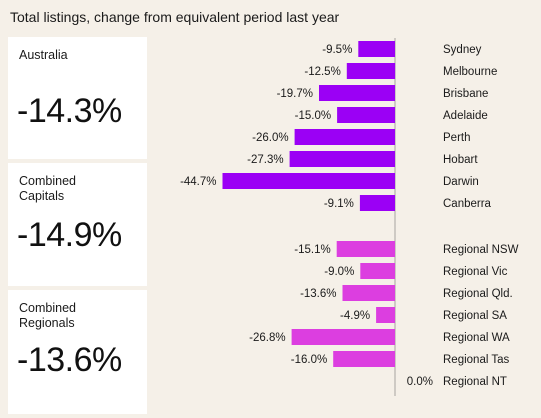  I want to click on bar-darwin, so click(308, 181).